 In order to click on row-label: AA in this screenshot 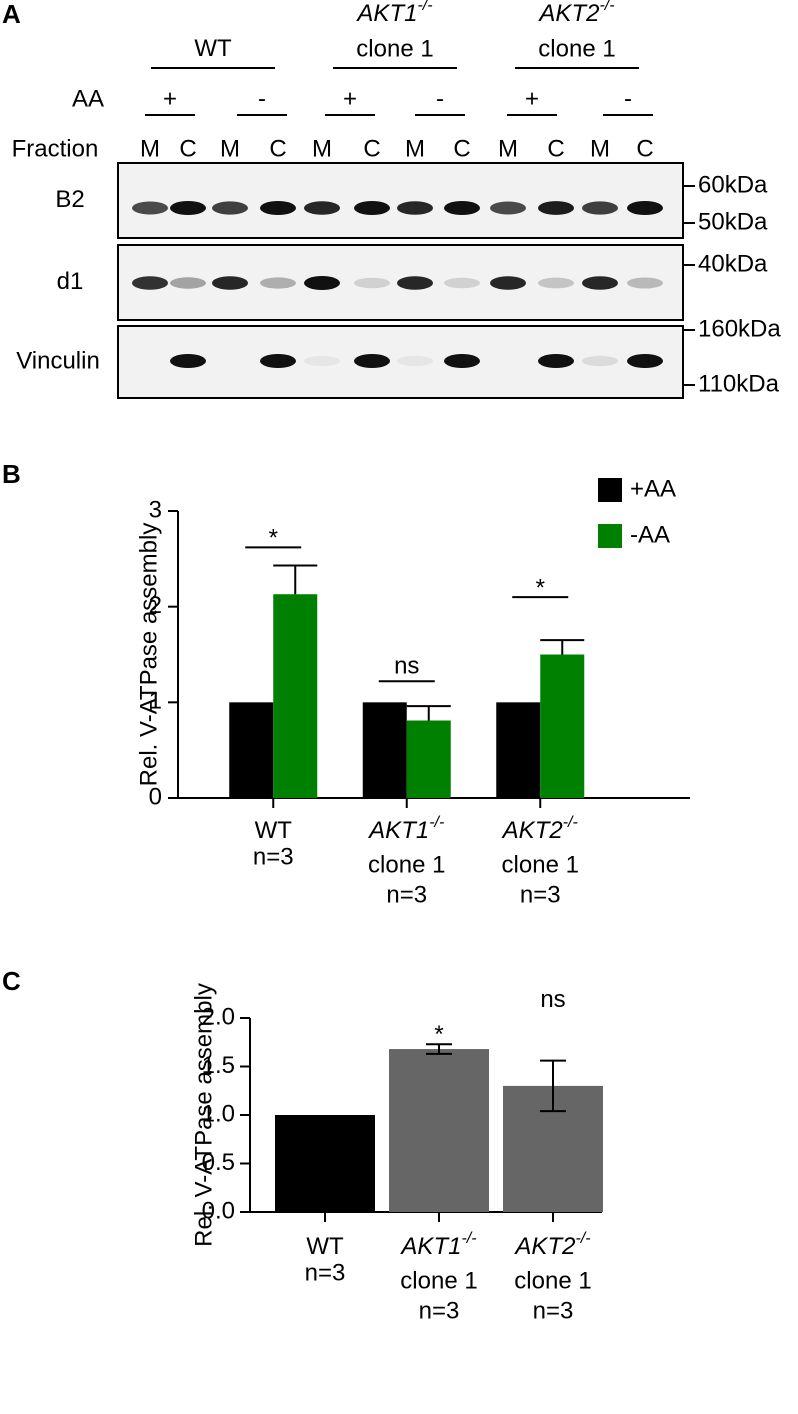, I will do `click(88, 98)`.